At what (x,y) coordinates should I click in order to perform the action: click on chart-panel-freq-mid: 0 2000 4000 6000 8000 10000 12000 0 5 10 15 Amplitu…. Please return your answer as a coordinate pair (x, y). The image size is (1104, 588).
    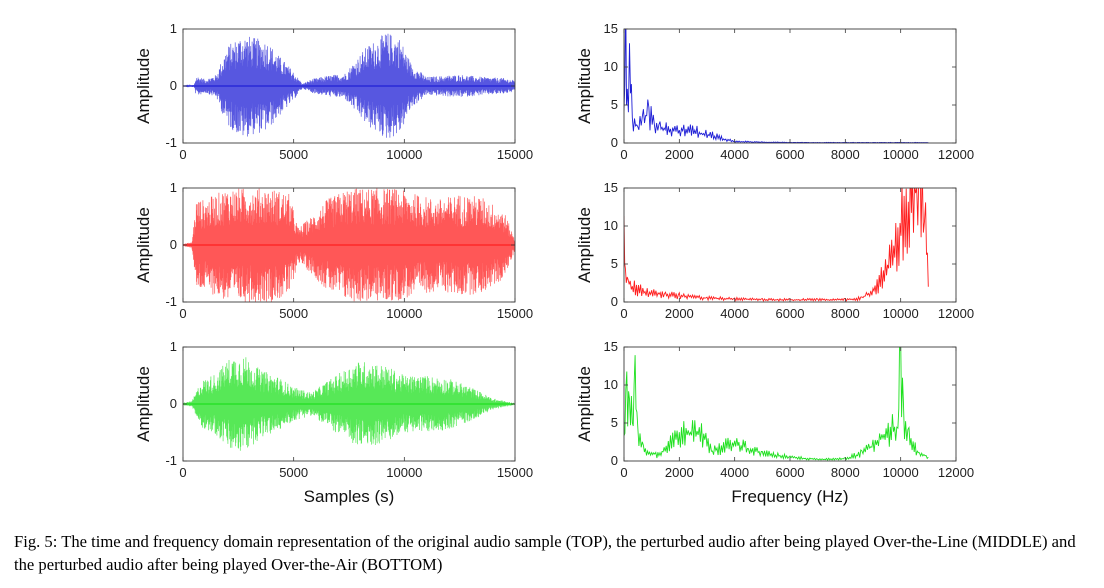
    Looking at the image, I should click on (774, 250).